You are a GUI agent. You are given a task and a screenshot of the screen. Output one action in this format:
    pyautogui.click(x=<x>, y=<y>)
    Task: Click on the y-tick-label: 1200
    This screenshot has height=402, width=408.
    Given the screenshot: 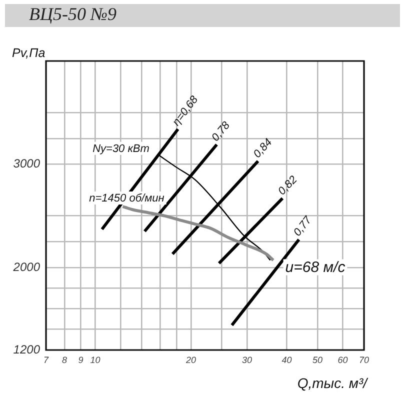 What is the action you would take?
    pyautogui.click(x=26, y=349)
    